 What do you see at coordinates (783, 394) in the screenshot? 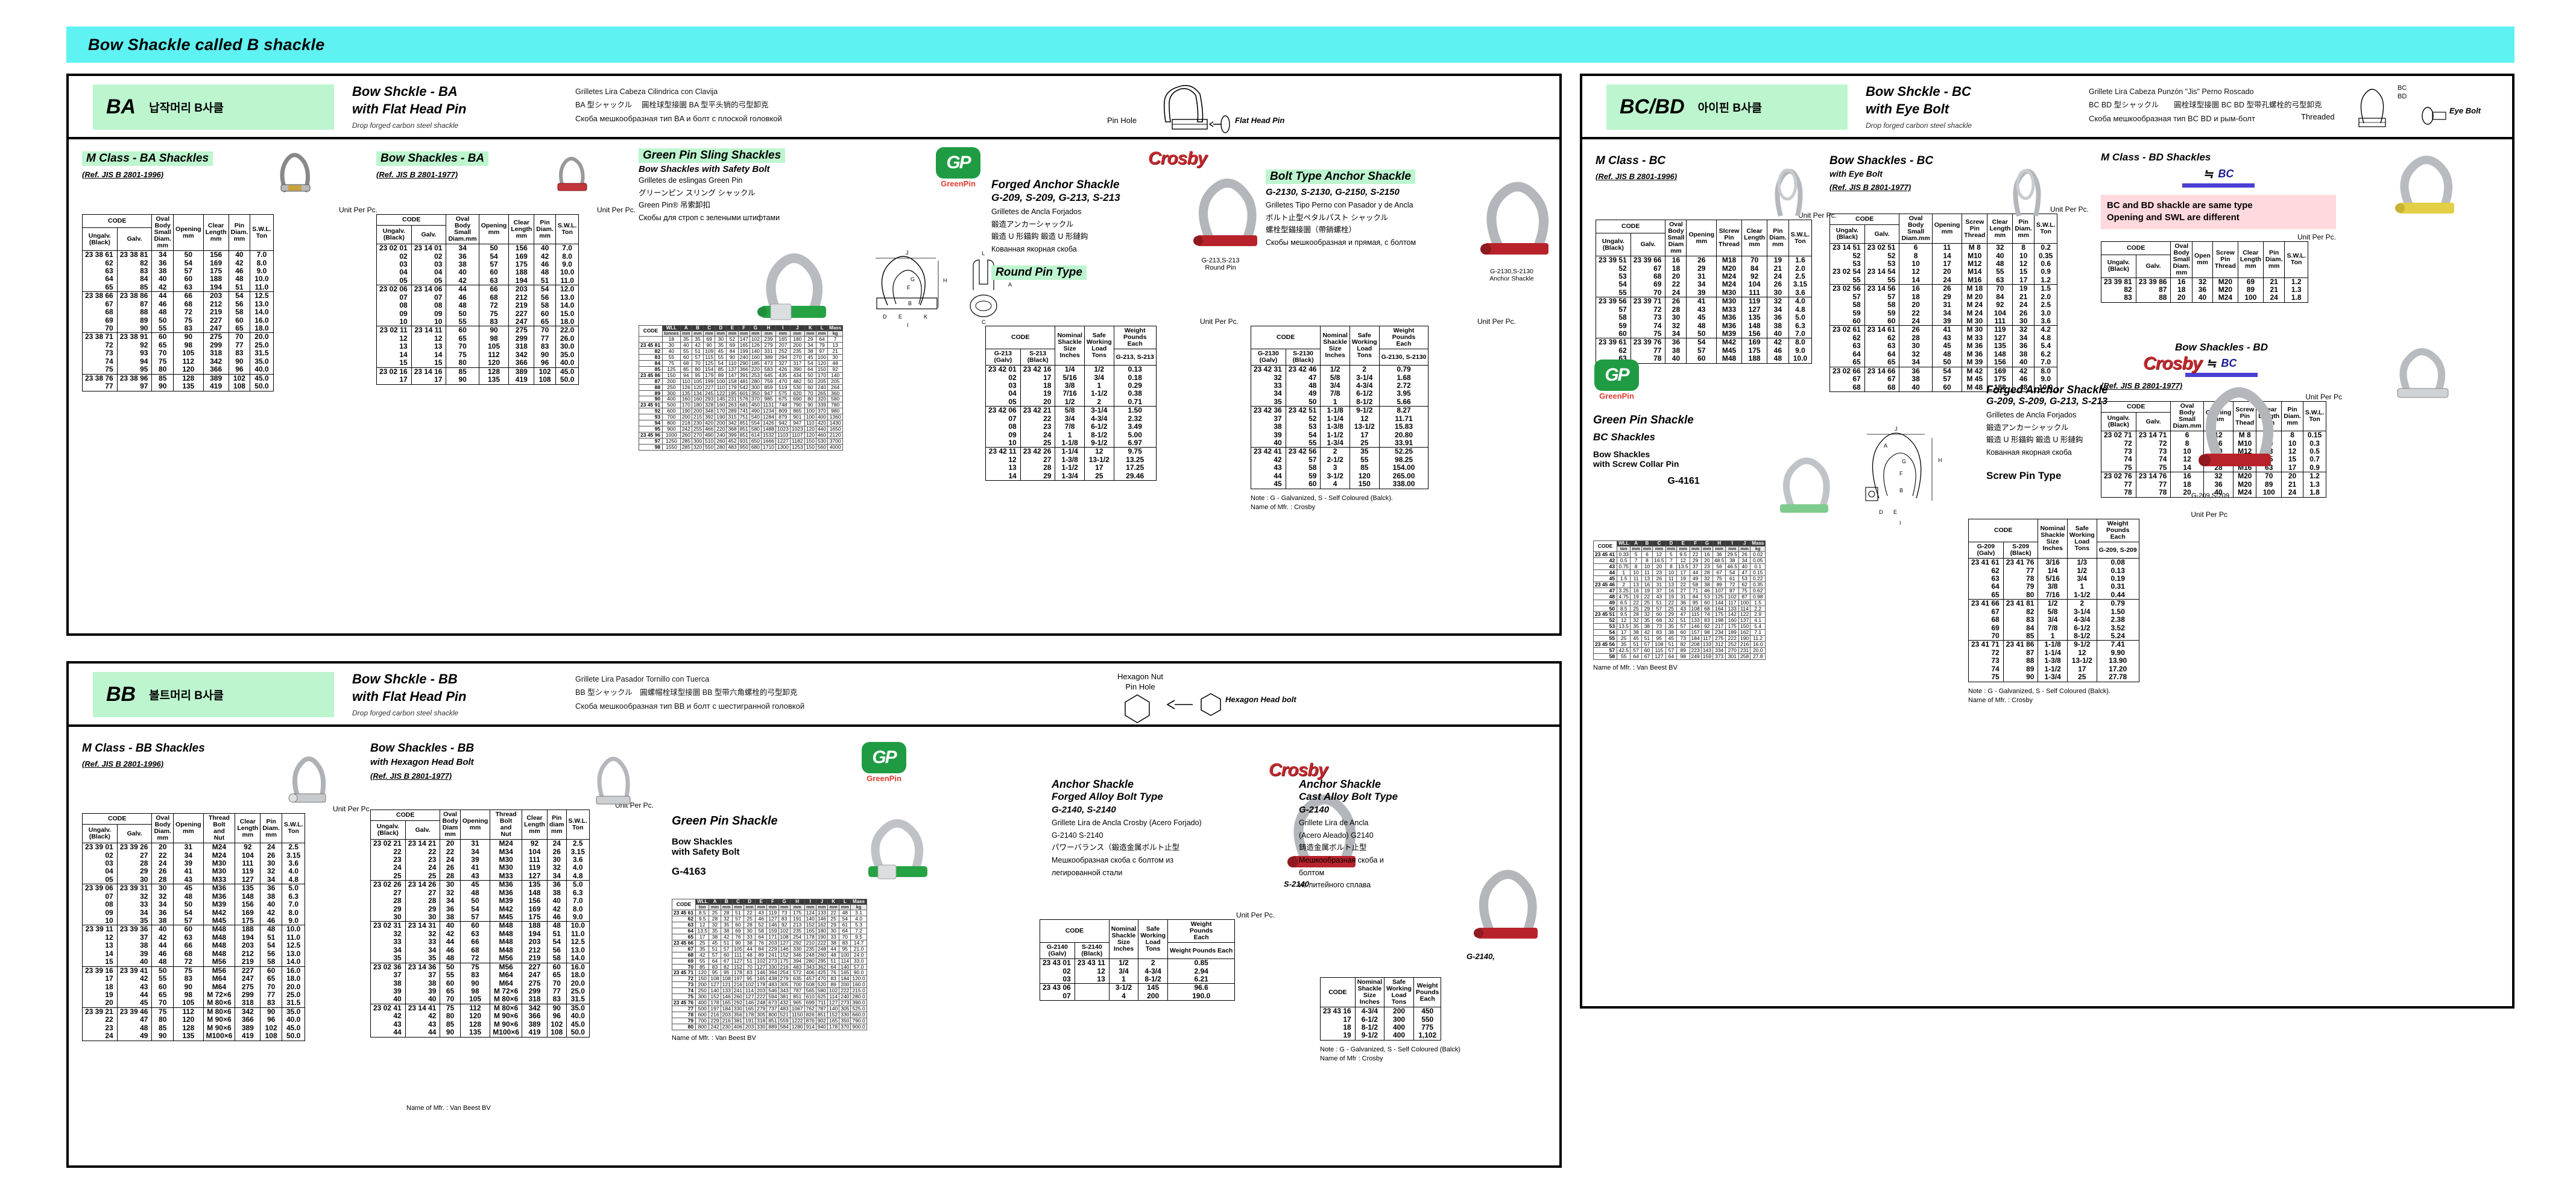
I see `cell: 575` at bounding box center [783, 394].